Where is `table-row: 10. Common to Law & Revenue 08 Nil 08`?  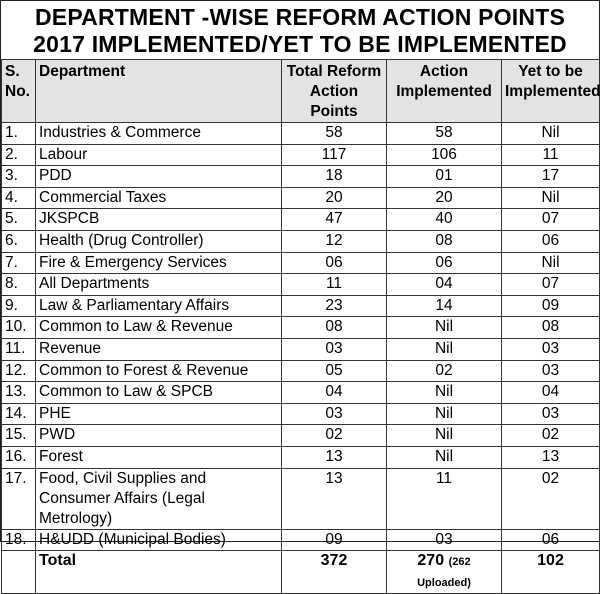
table-row: 10. Common to Law & Revenue 08 Nil 08 is located at coordinates (300, 327).